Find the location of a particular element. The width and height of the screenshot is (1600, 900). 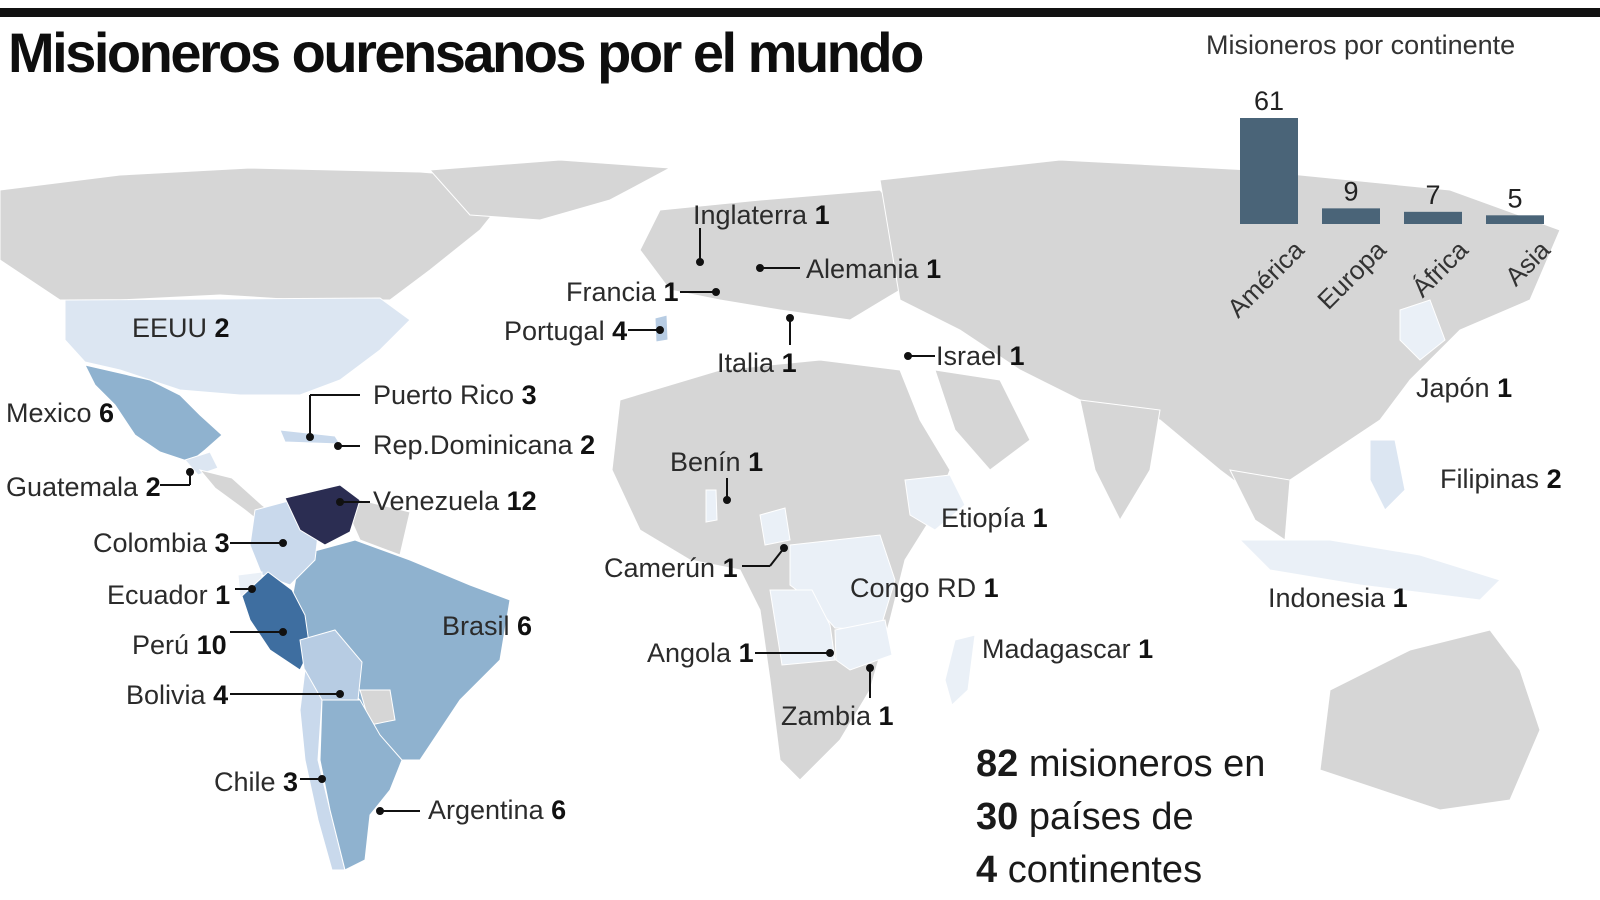

leader-chile-dot is located at coordinates (322, 779).